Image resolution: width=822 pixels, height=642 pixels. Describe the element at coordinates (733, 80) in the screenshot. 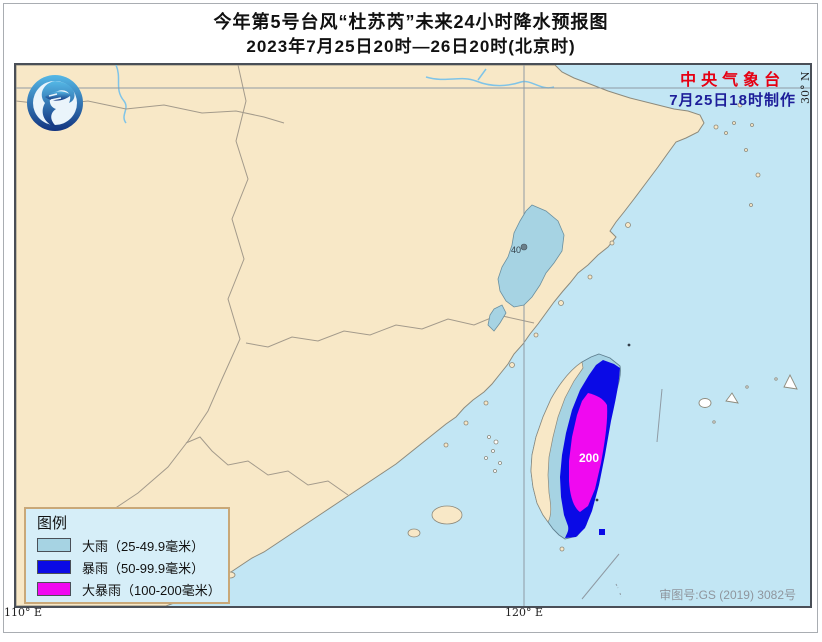

I see `agency-name: 中央气象台` at that location.